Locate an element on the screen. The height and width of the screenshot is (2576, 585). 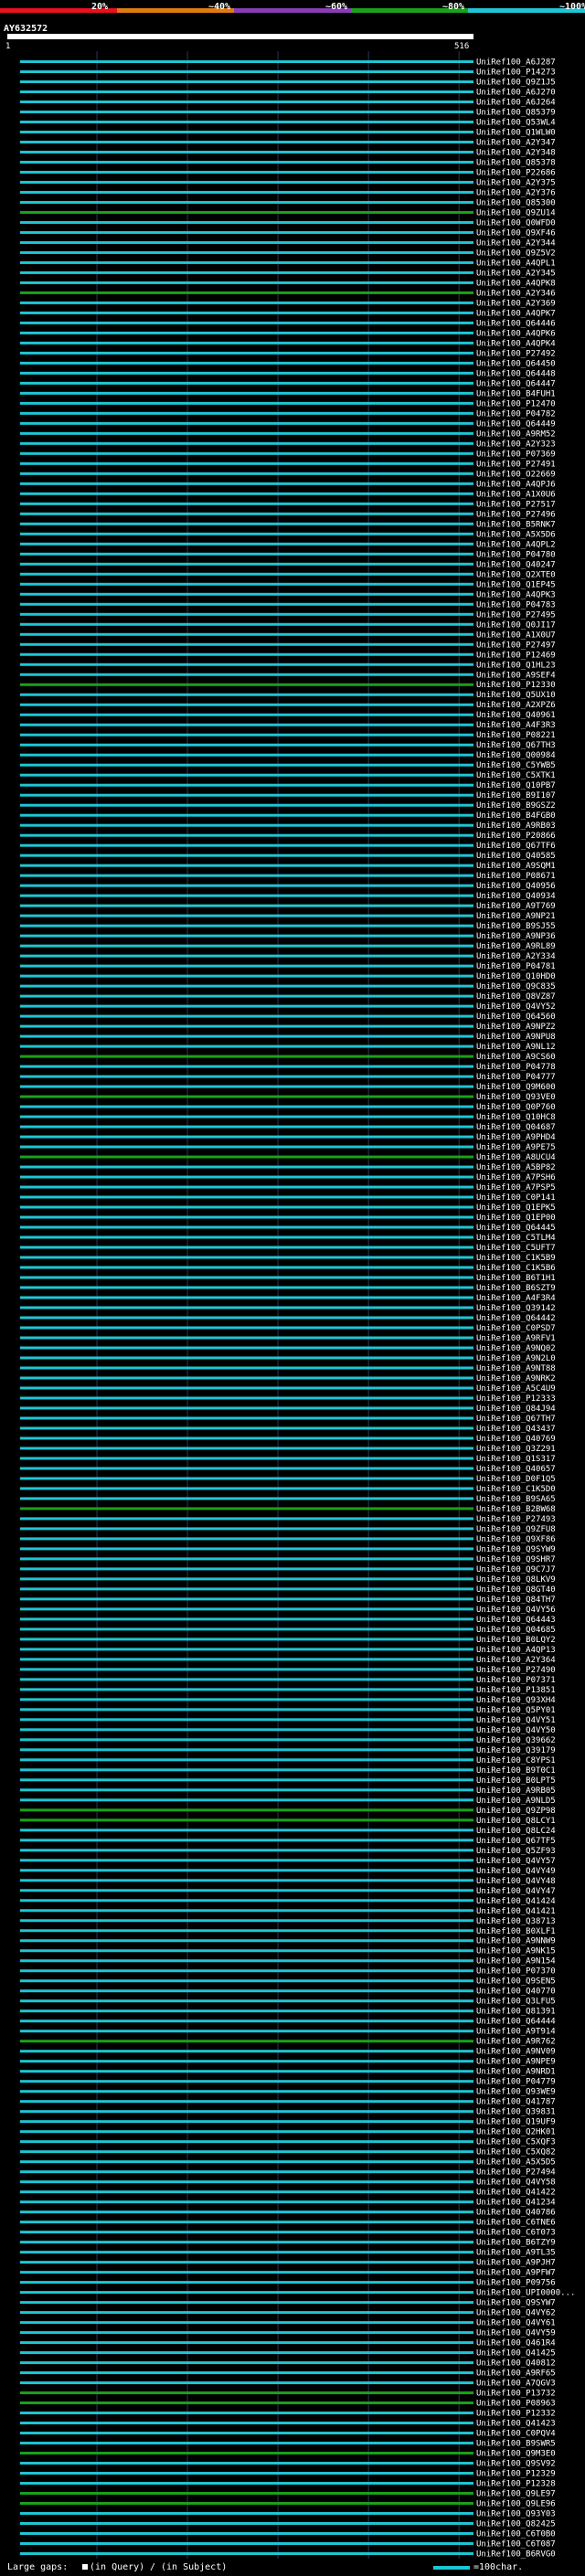
hit-label: UniRef100_Q85378 is located at coordinates (516, 162).